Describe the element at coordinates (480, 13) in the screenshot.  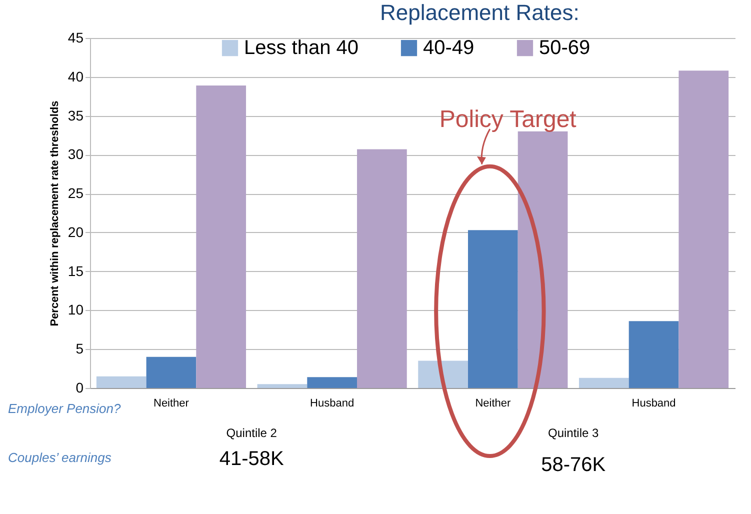
I see `chart-title: Replacement Rates:` at that location.